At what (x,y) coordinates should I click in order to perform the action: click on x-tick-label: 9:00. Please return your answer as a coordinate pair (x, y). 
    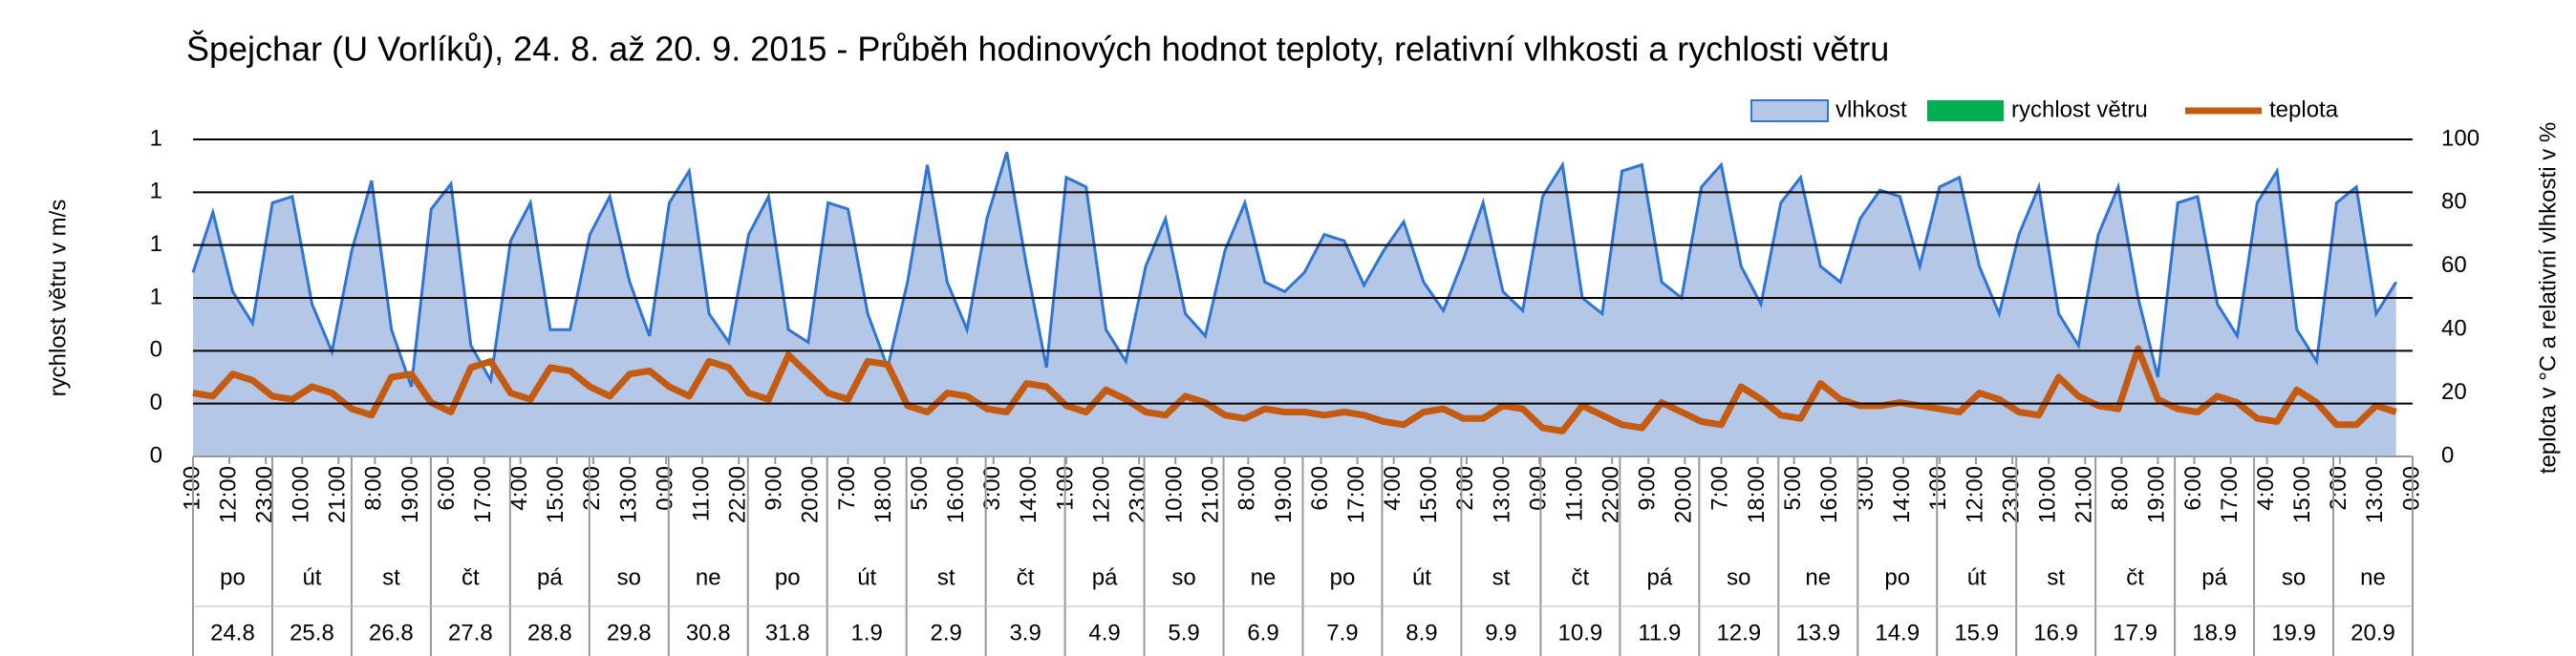
    Looking at the image, I should click on (1648, 489).